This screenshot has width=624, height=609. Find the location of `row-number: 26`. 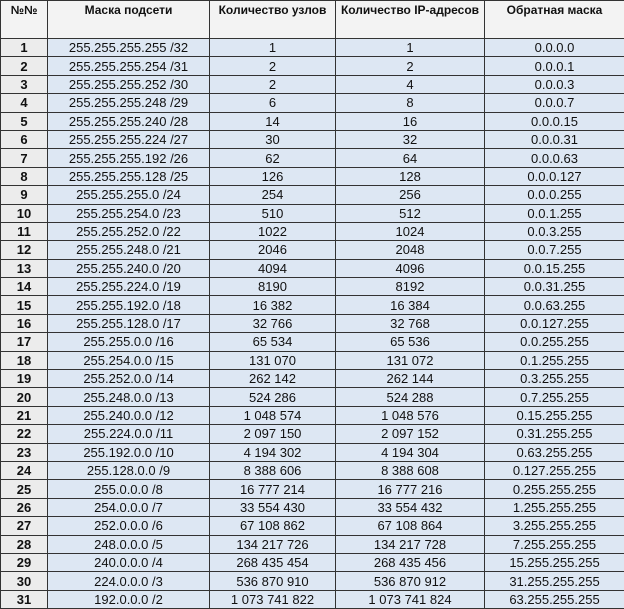

row-number: 26 is located at coordinates (24, 507).